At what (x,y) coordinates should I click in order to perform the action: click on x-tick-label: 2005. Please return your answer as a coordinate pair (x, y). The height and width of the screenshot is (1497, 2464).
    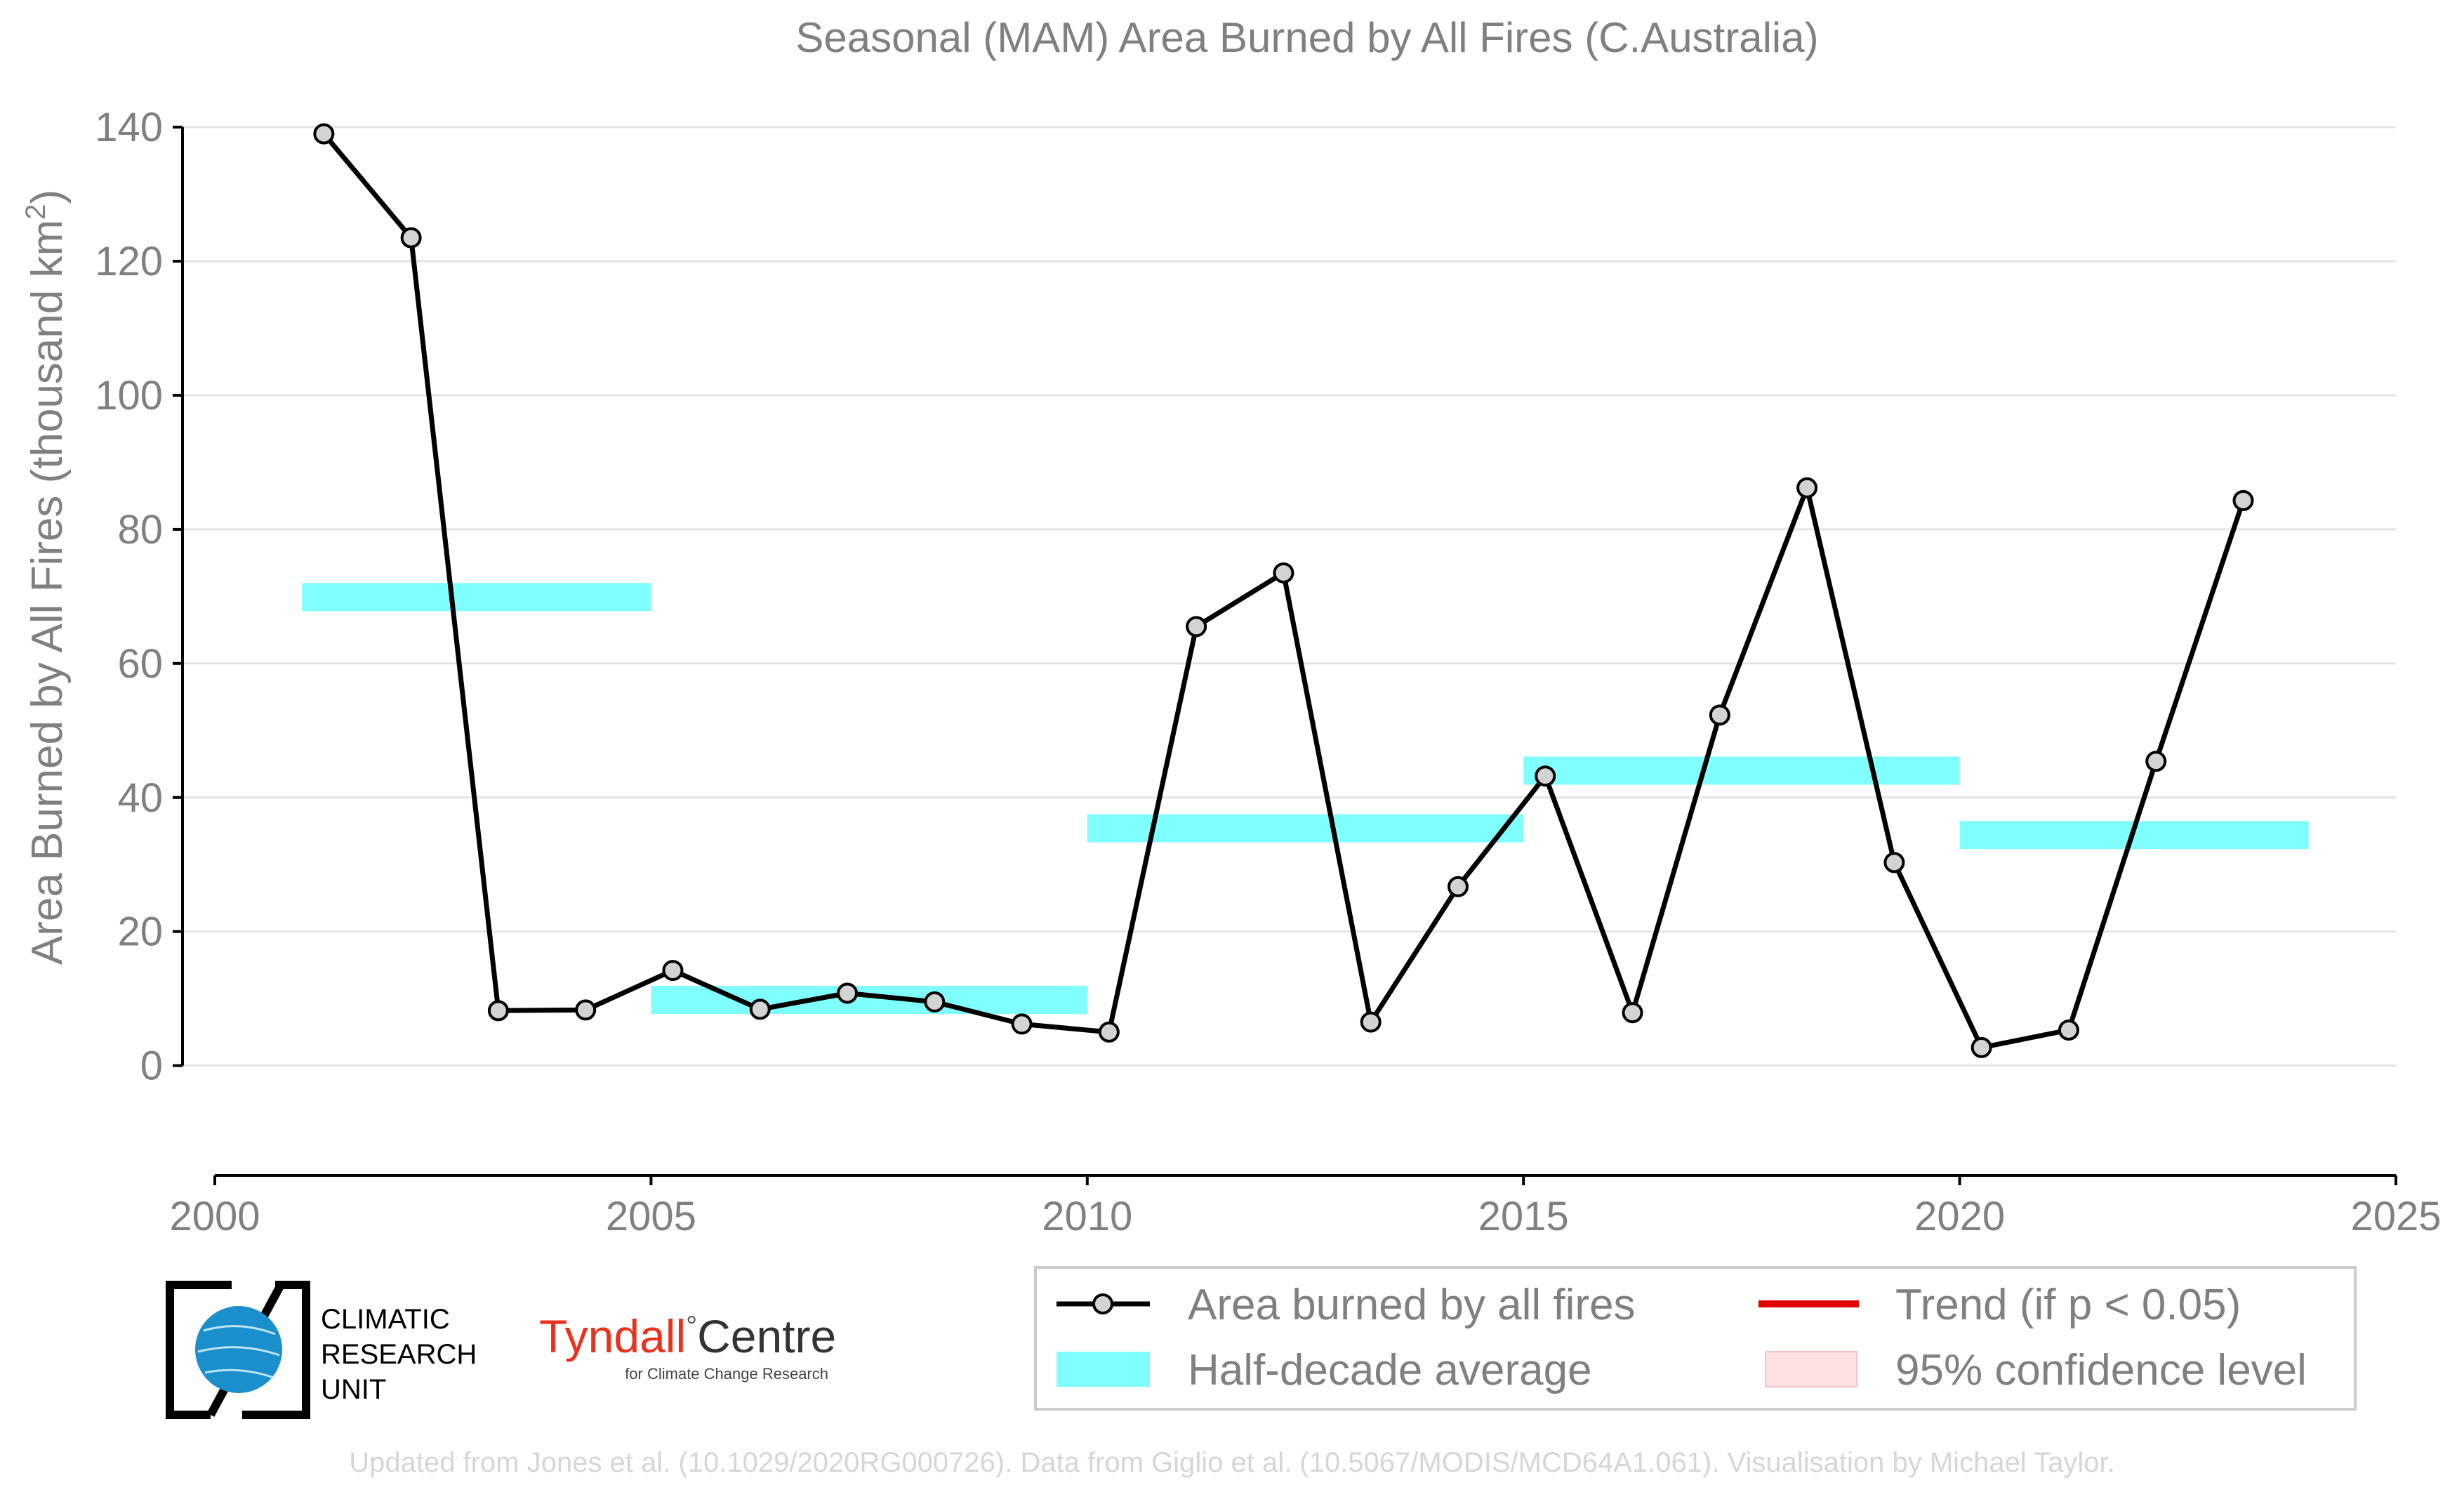
    Looking at the image, I should click on (651, 1216).